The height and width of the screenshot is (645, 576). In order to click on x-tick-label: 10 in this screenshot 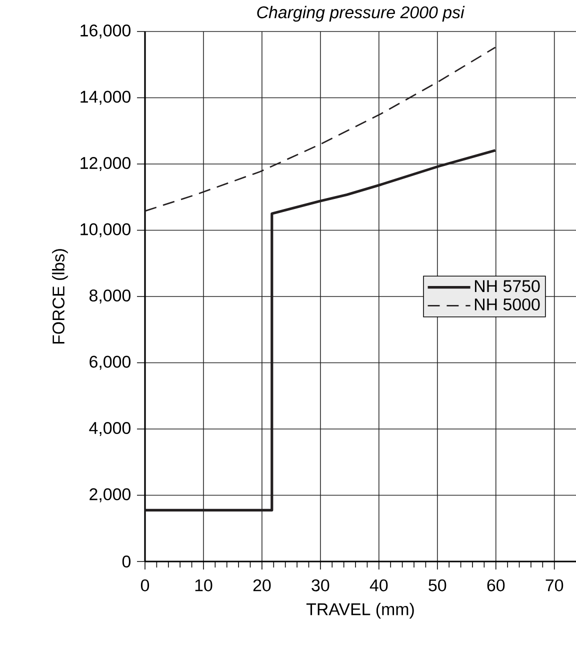, I will do `click(203, 585)`.